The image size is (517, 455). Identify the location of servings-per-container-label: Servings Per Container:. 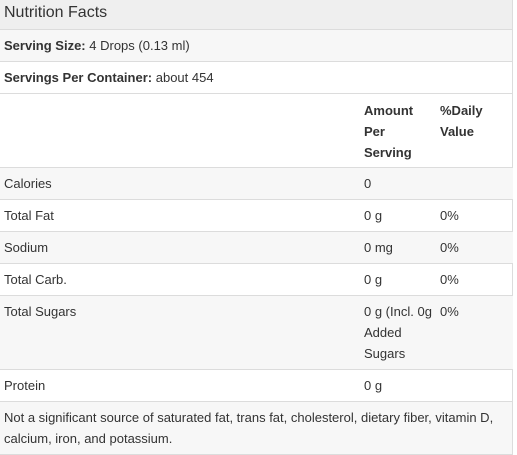
(78, 77).